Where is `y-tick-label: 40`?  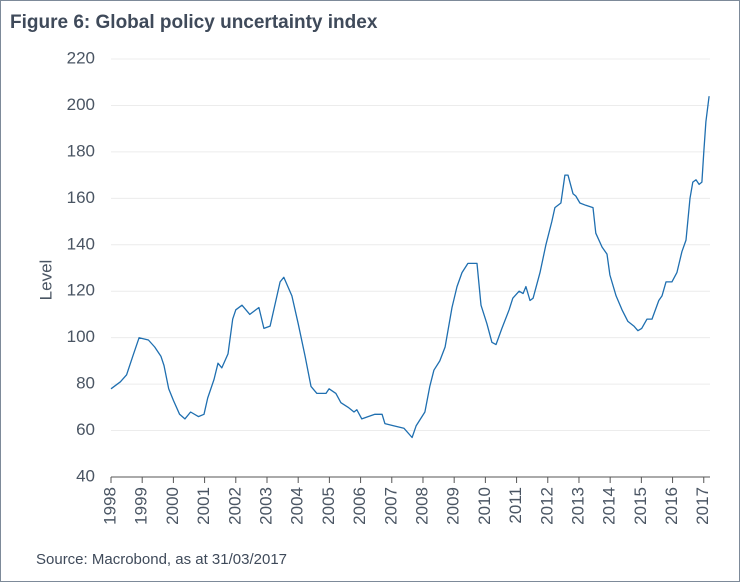 y-tick-label: 40 is located at coordinates (85, 475).